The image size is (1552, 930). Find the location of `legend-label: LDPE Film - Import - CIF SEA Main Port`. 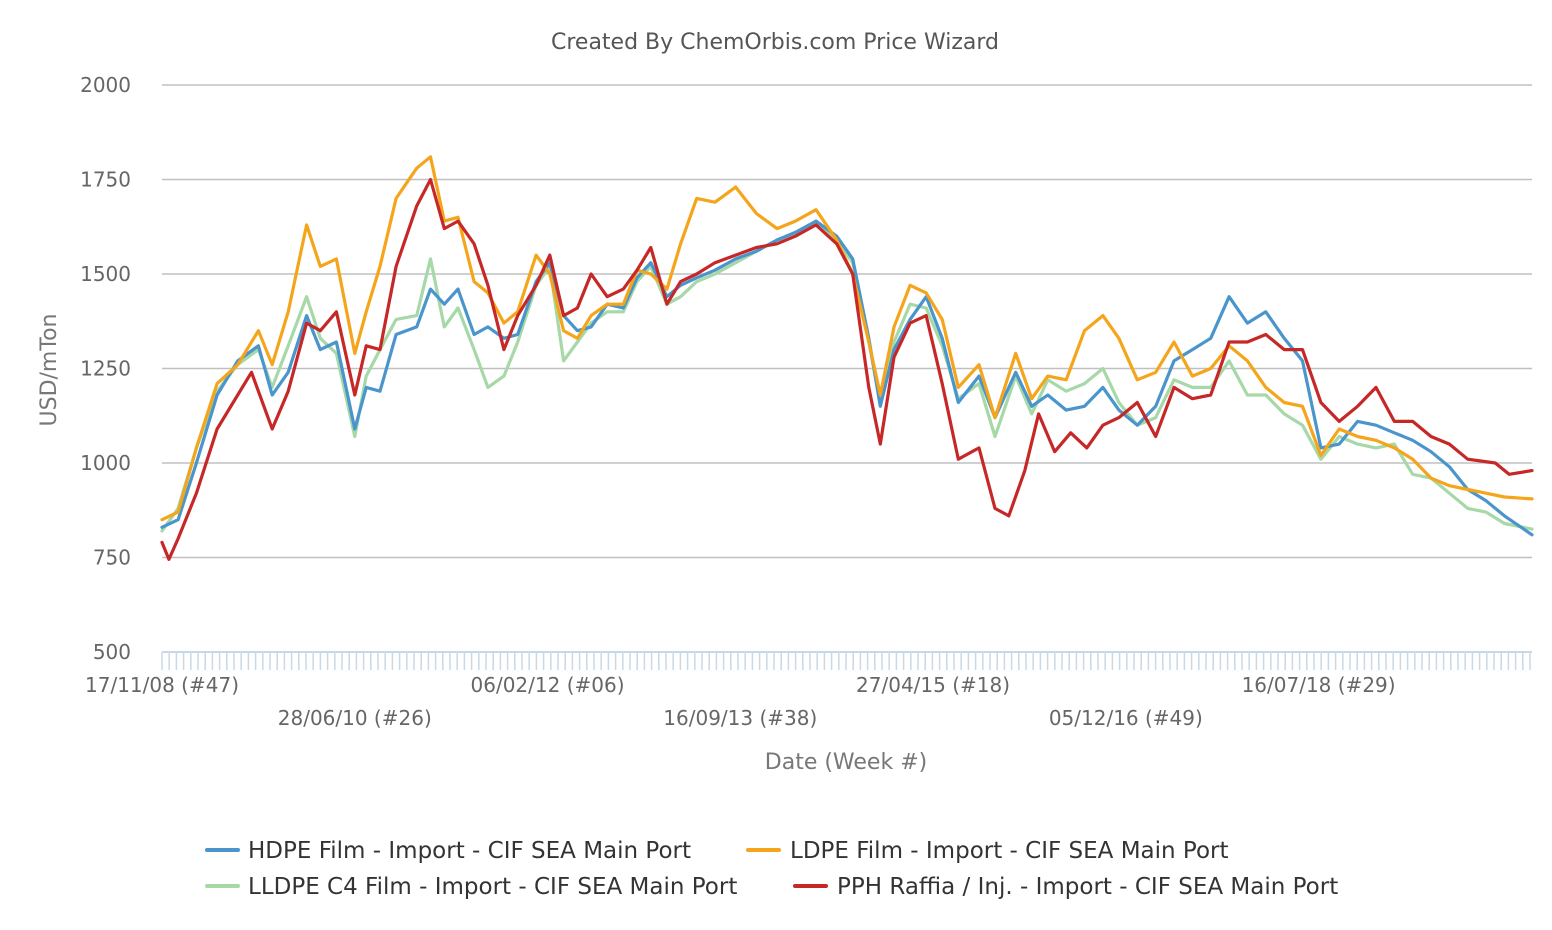

legend-label: LDPE Film - Import - CIF SEA Main Port is located at coordinates (1009, 851).